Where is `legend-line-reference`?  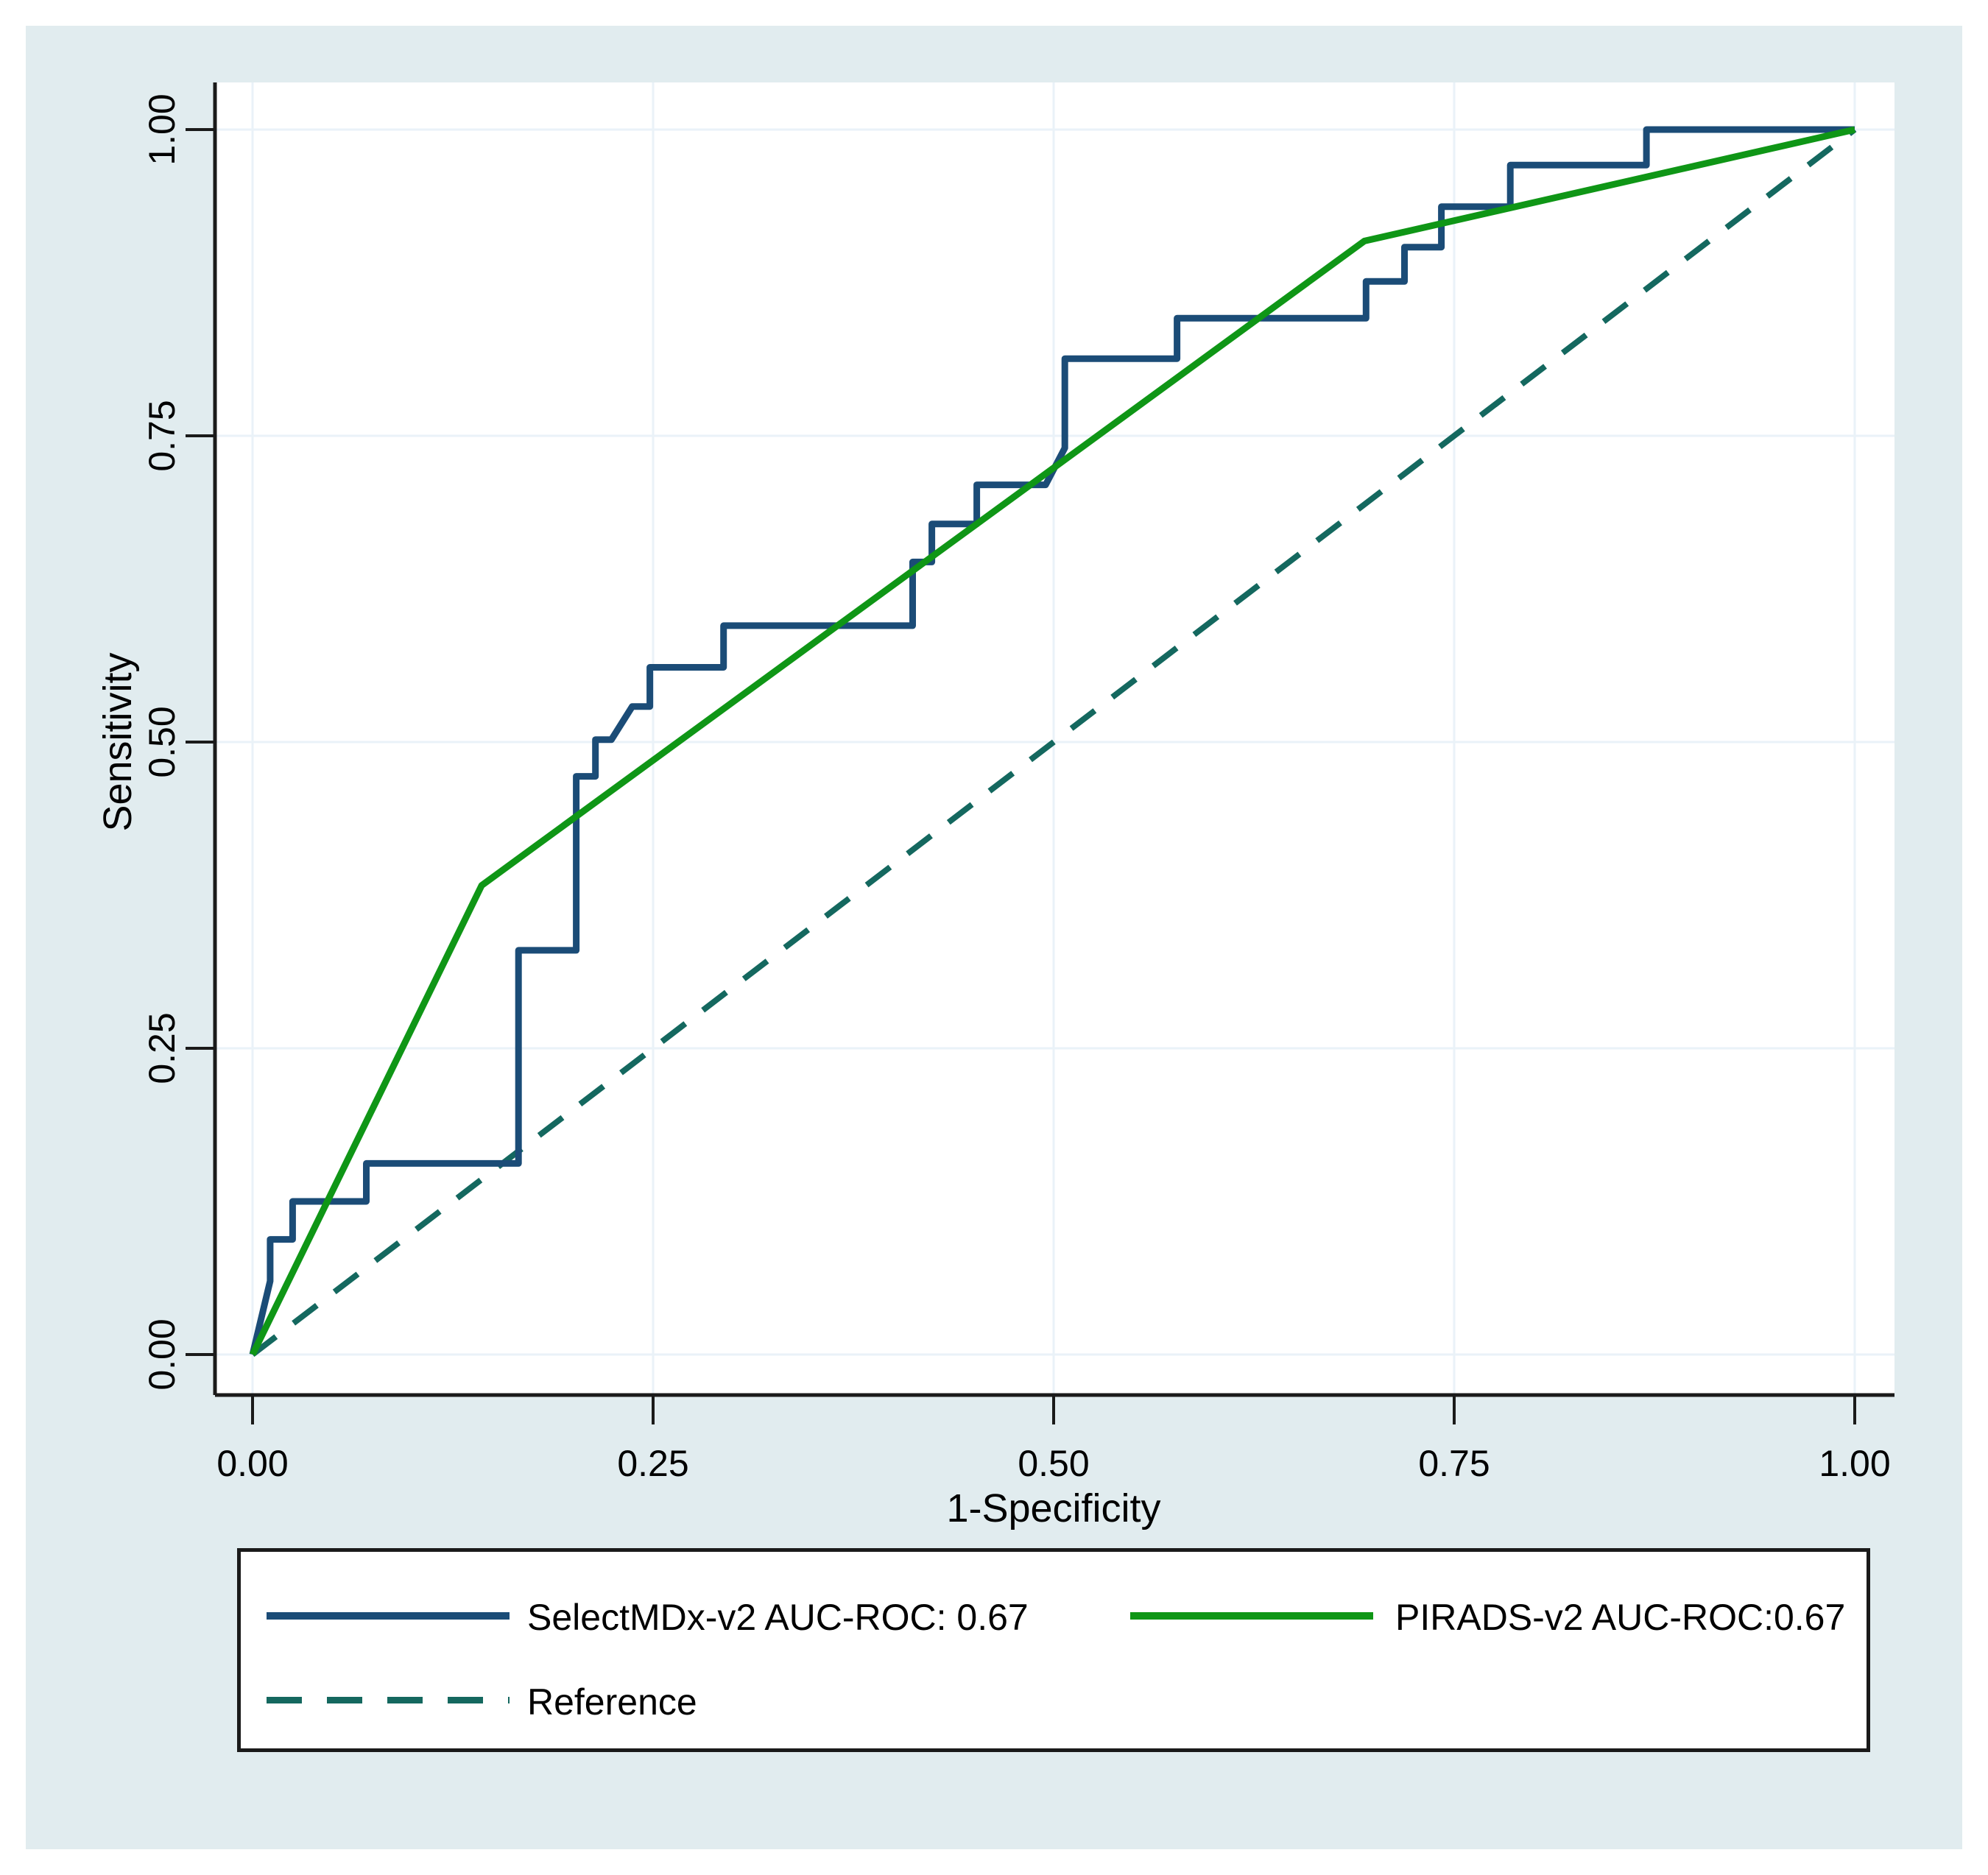 legend-line-reference is located at coordinates (388, 1700).